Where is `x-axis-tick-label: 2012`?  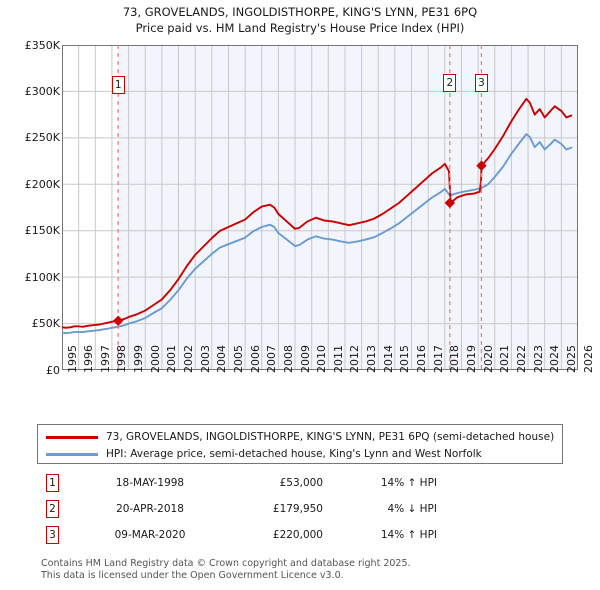
x-axis-tick-label: 2012 is located at coordinates (355, 359).